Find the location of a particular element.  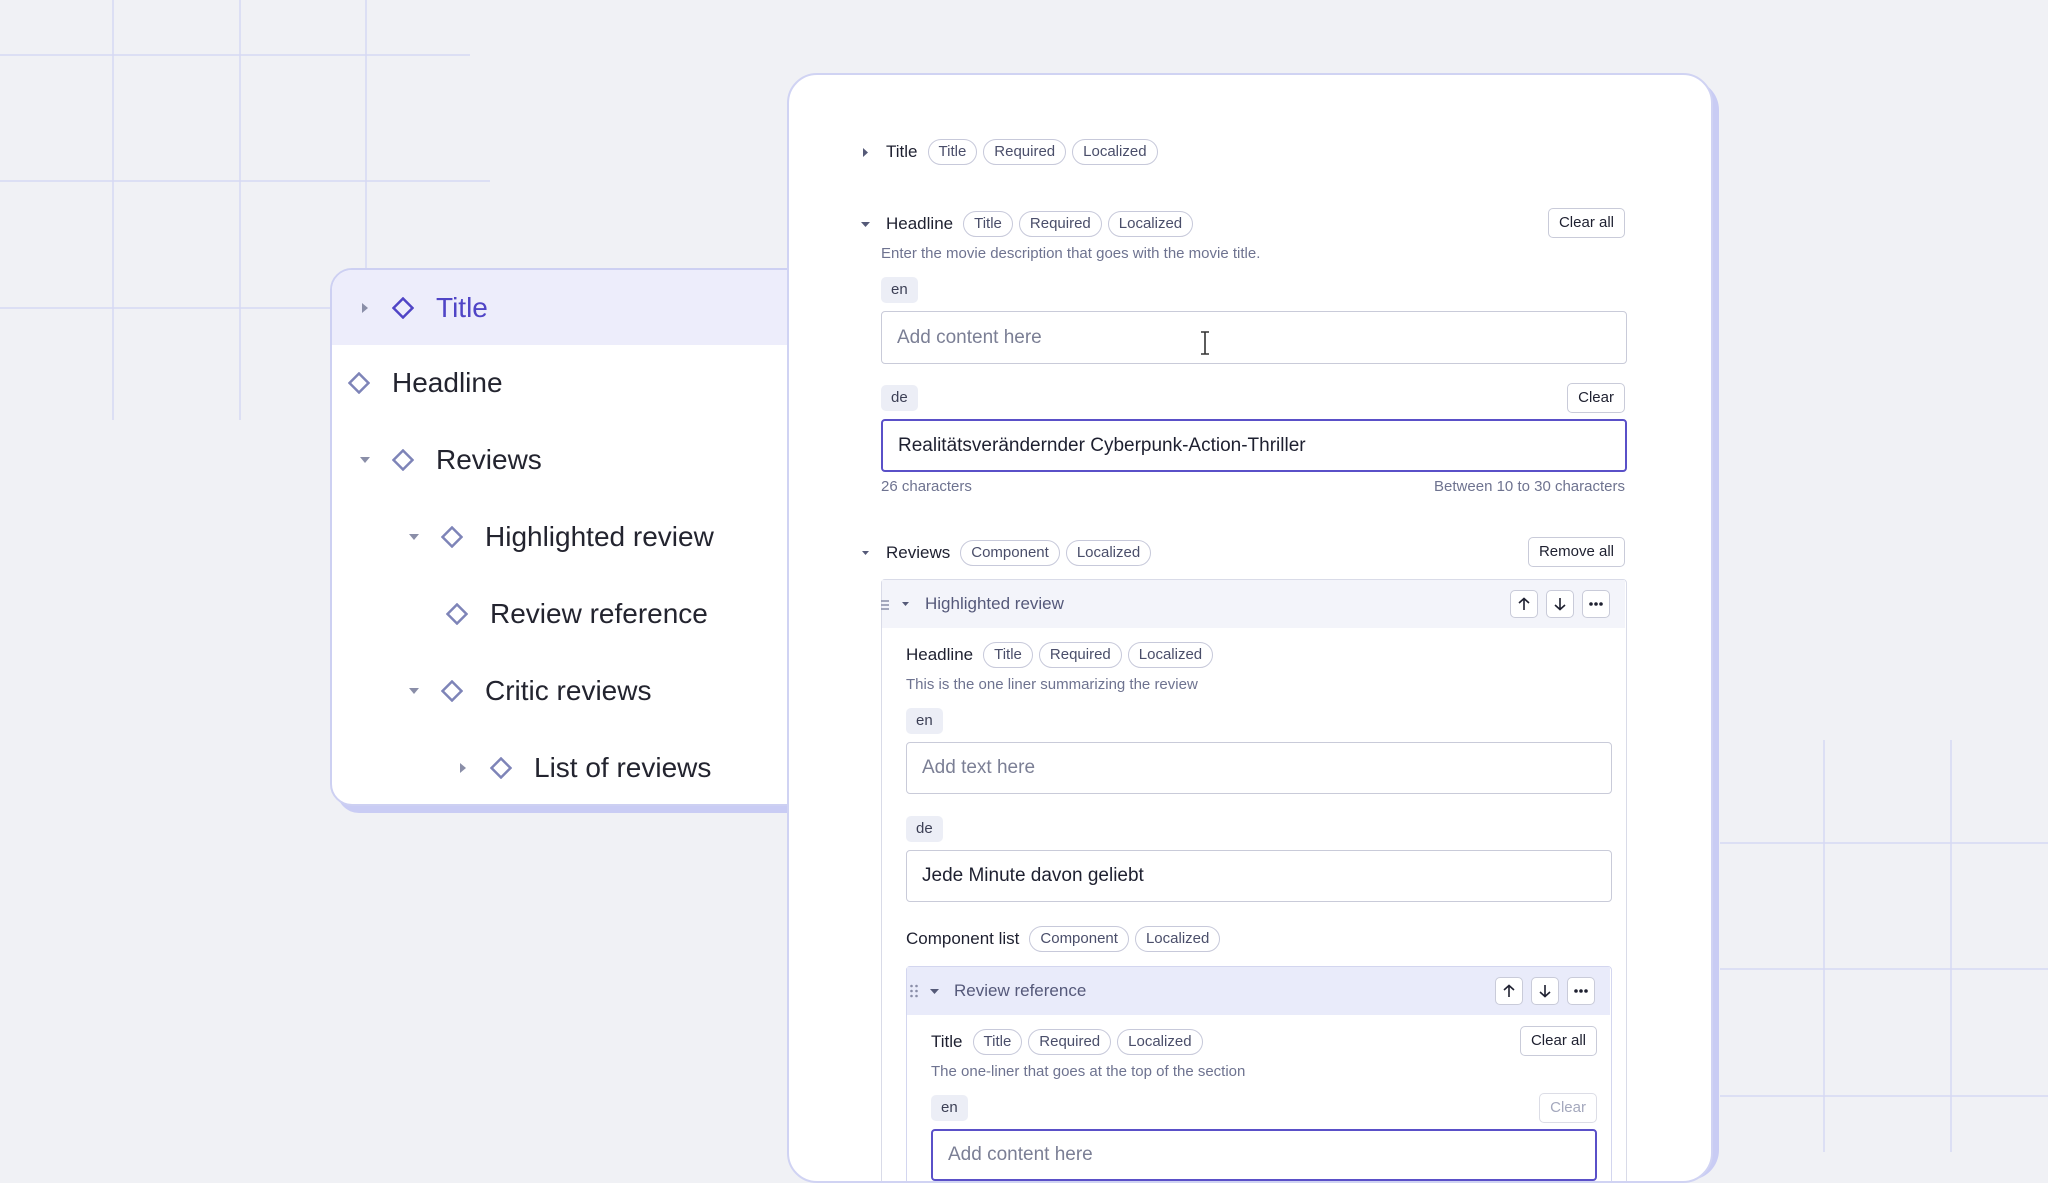

tree-item-label: Headline is located at coordinates (447, 382).